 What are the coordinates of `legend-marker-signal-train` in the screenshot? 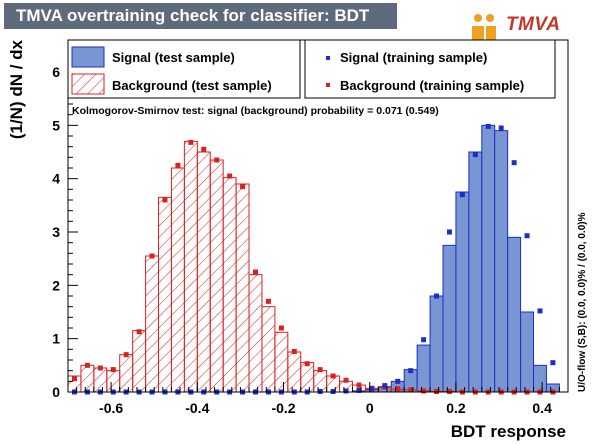 It's located at (328, 58).